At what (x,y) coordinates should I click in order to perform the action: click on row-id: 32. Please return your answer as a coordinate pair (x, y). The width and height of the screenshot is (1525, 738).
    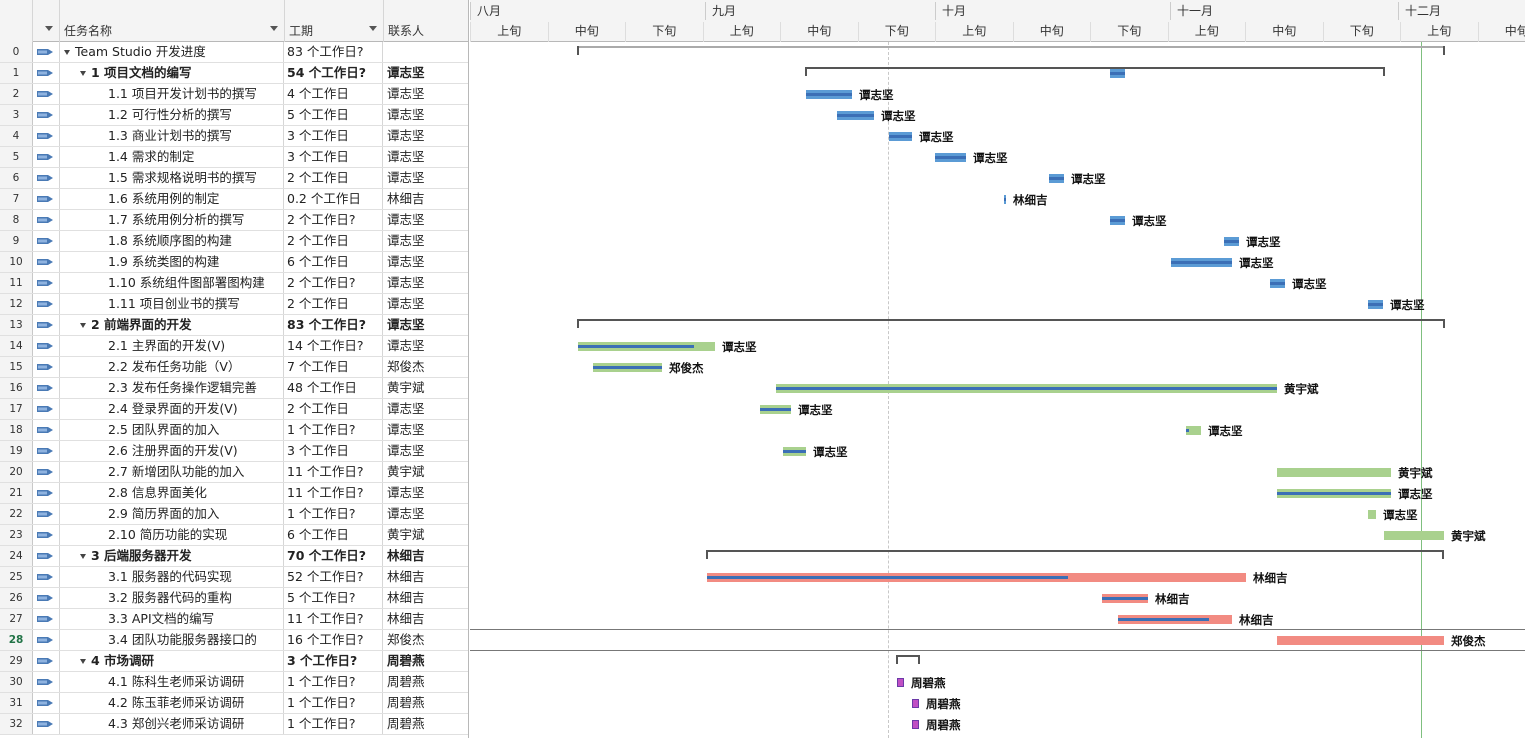
    Looking at the image, I should click on (16, 724).